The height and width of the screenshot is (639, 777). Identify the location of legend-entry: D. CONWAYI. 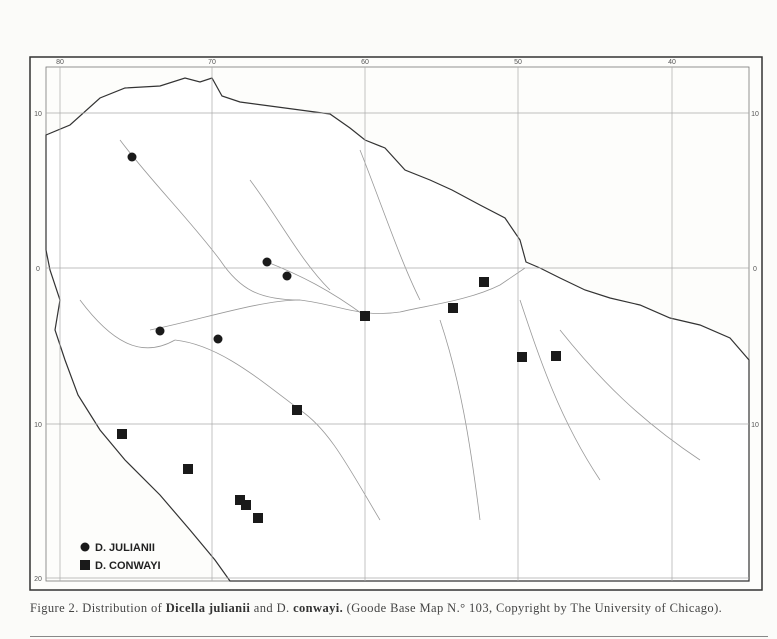
(128, 566).